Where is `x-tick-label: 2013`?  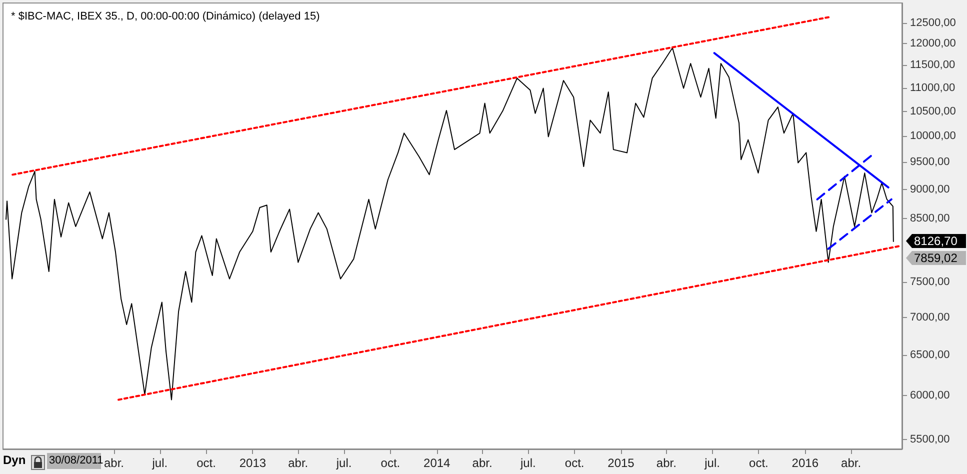 x-tick-label: 2013 is located at coordinates (252, 463).